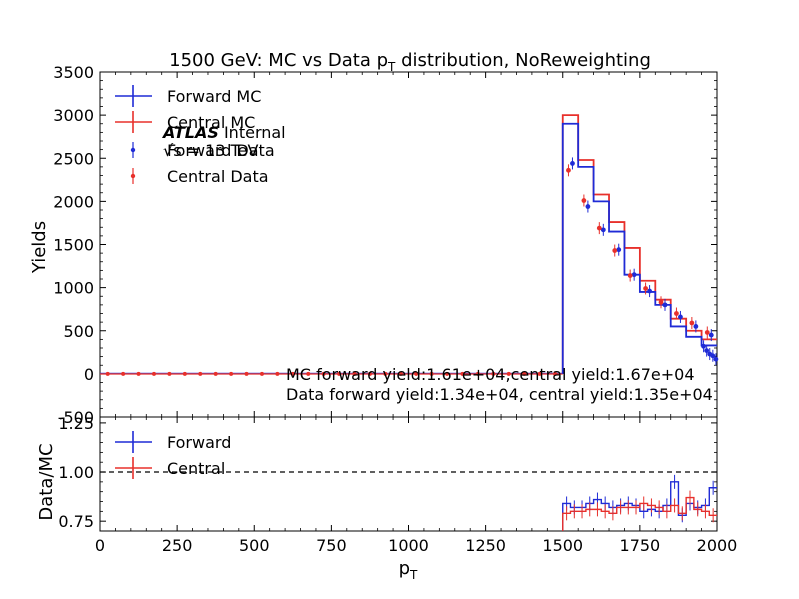 Image resolution: width=799 pixels, height=599 pixels. What do you see at coordinates (76, 521) in the screenshot?
I see `y-tick-label-bottom: 0.75` at bounding box center [76, 521].